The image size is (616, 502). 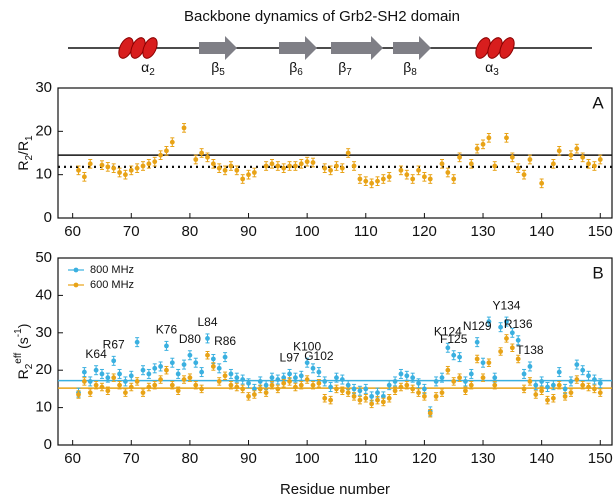 I want to click on structure-label: β6, so click(x=296, y=68).